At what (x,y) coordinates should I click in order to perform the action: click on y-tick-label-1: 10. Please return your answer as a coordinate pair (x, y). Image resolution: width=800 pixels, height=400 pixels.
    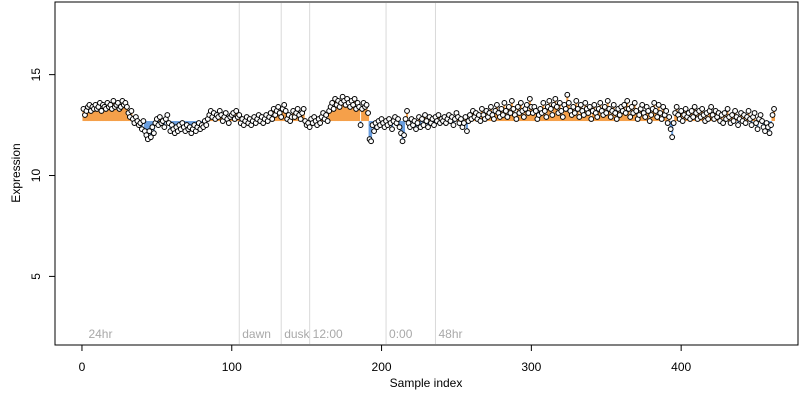
    Looking at the image, I should click on (36, 176).